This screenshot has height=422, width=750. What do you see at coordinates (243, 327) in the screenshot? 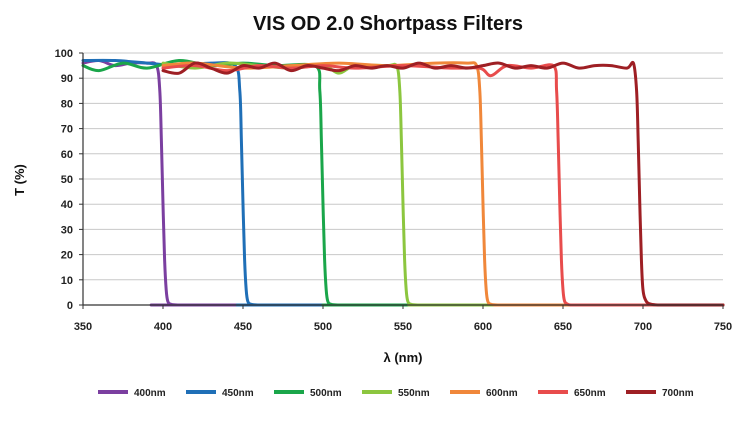
I see `x-tick-label-450: 450` at bounding box center [243, 327].